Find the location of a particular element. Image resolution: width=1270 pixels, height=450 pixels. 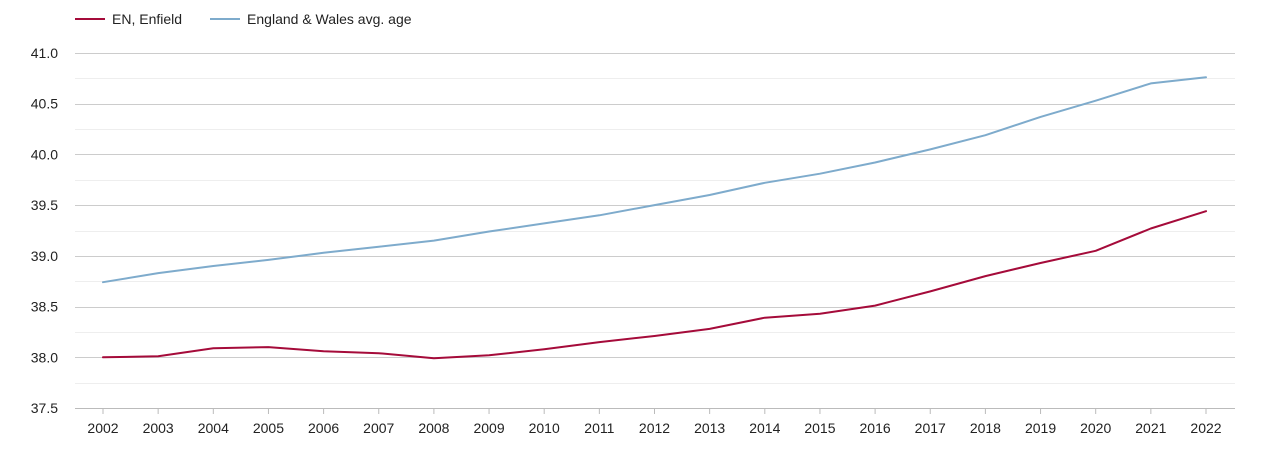

x-tick-label: 2014 is located at coordinates (764, 428).